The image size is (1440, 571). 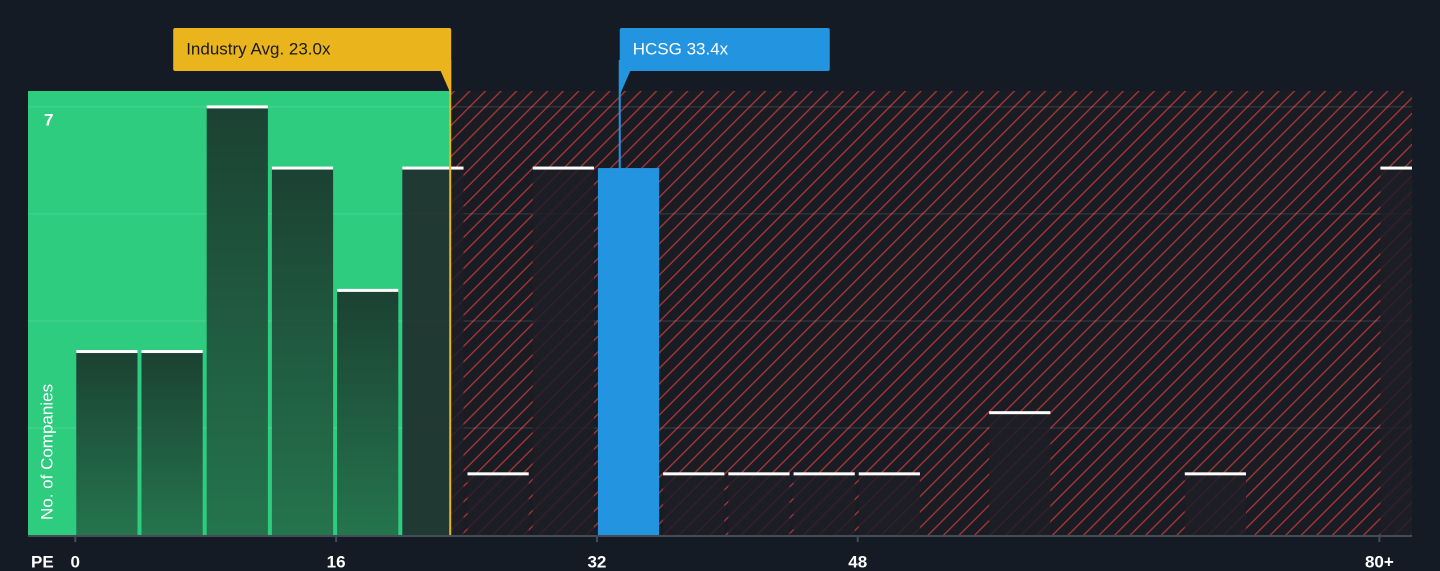 I want to click on x-tick-label: 48, so click(x=857, y=561).